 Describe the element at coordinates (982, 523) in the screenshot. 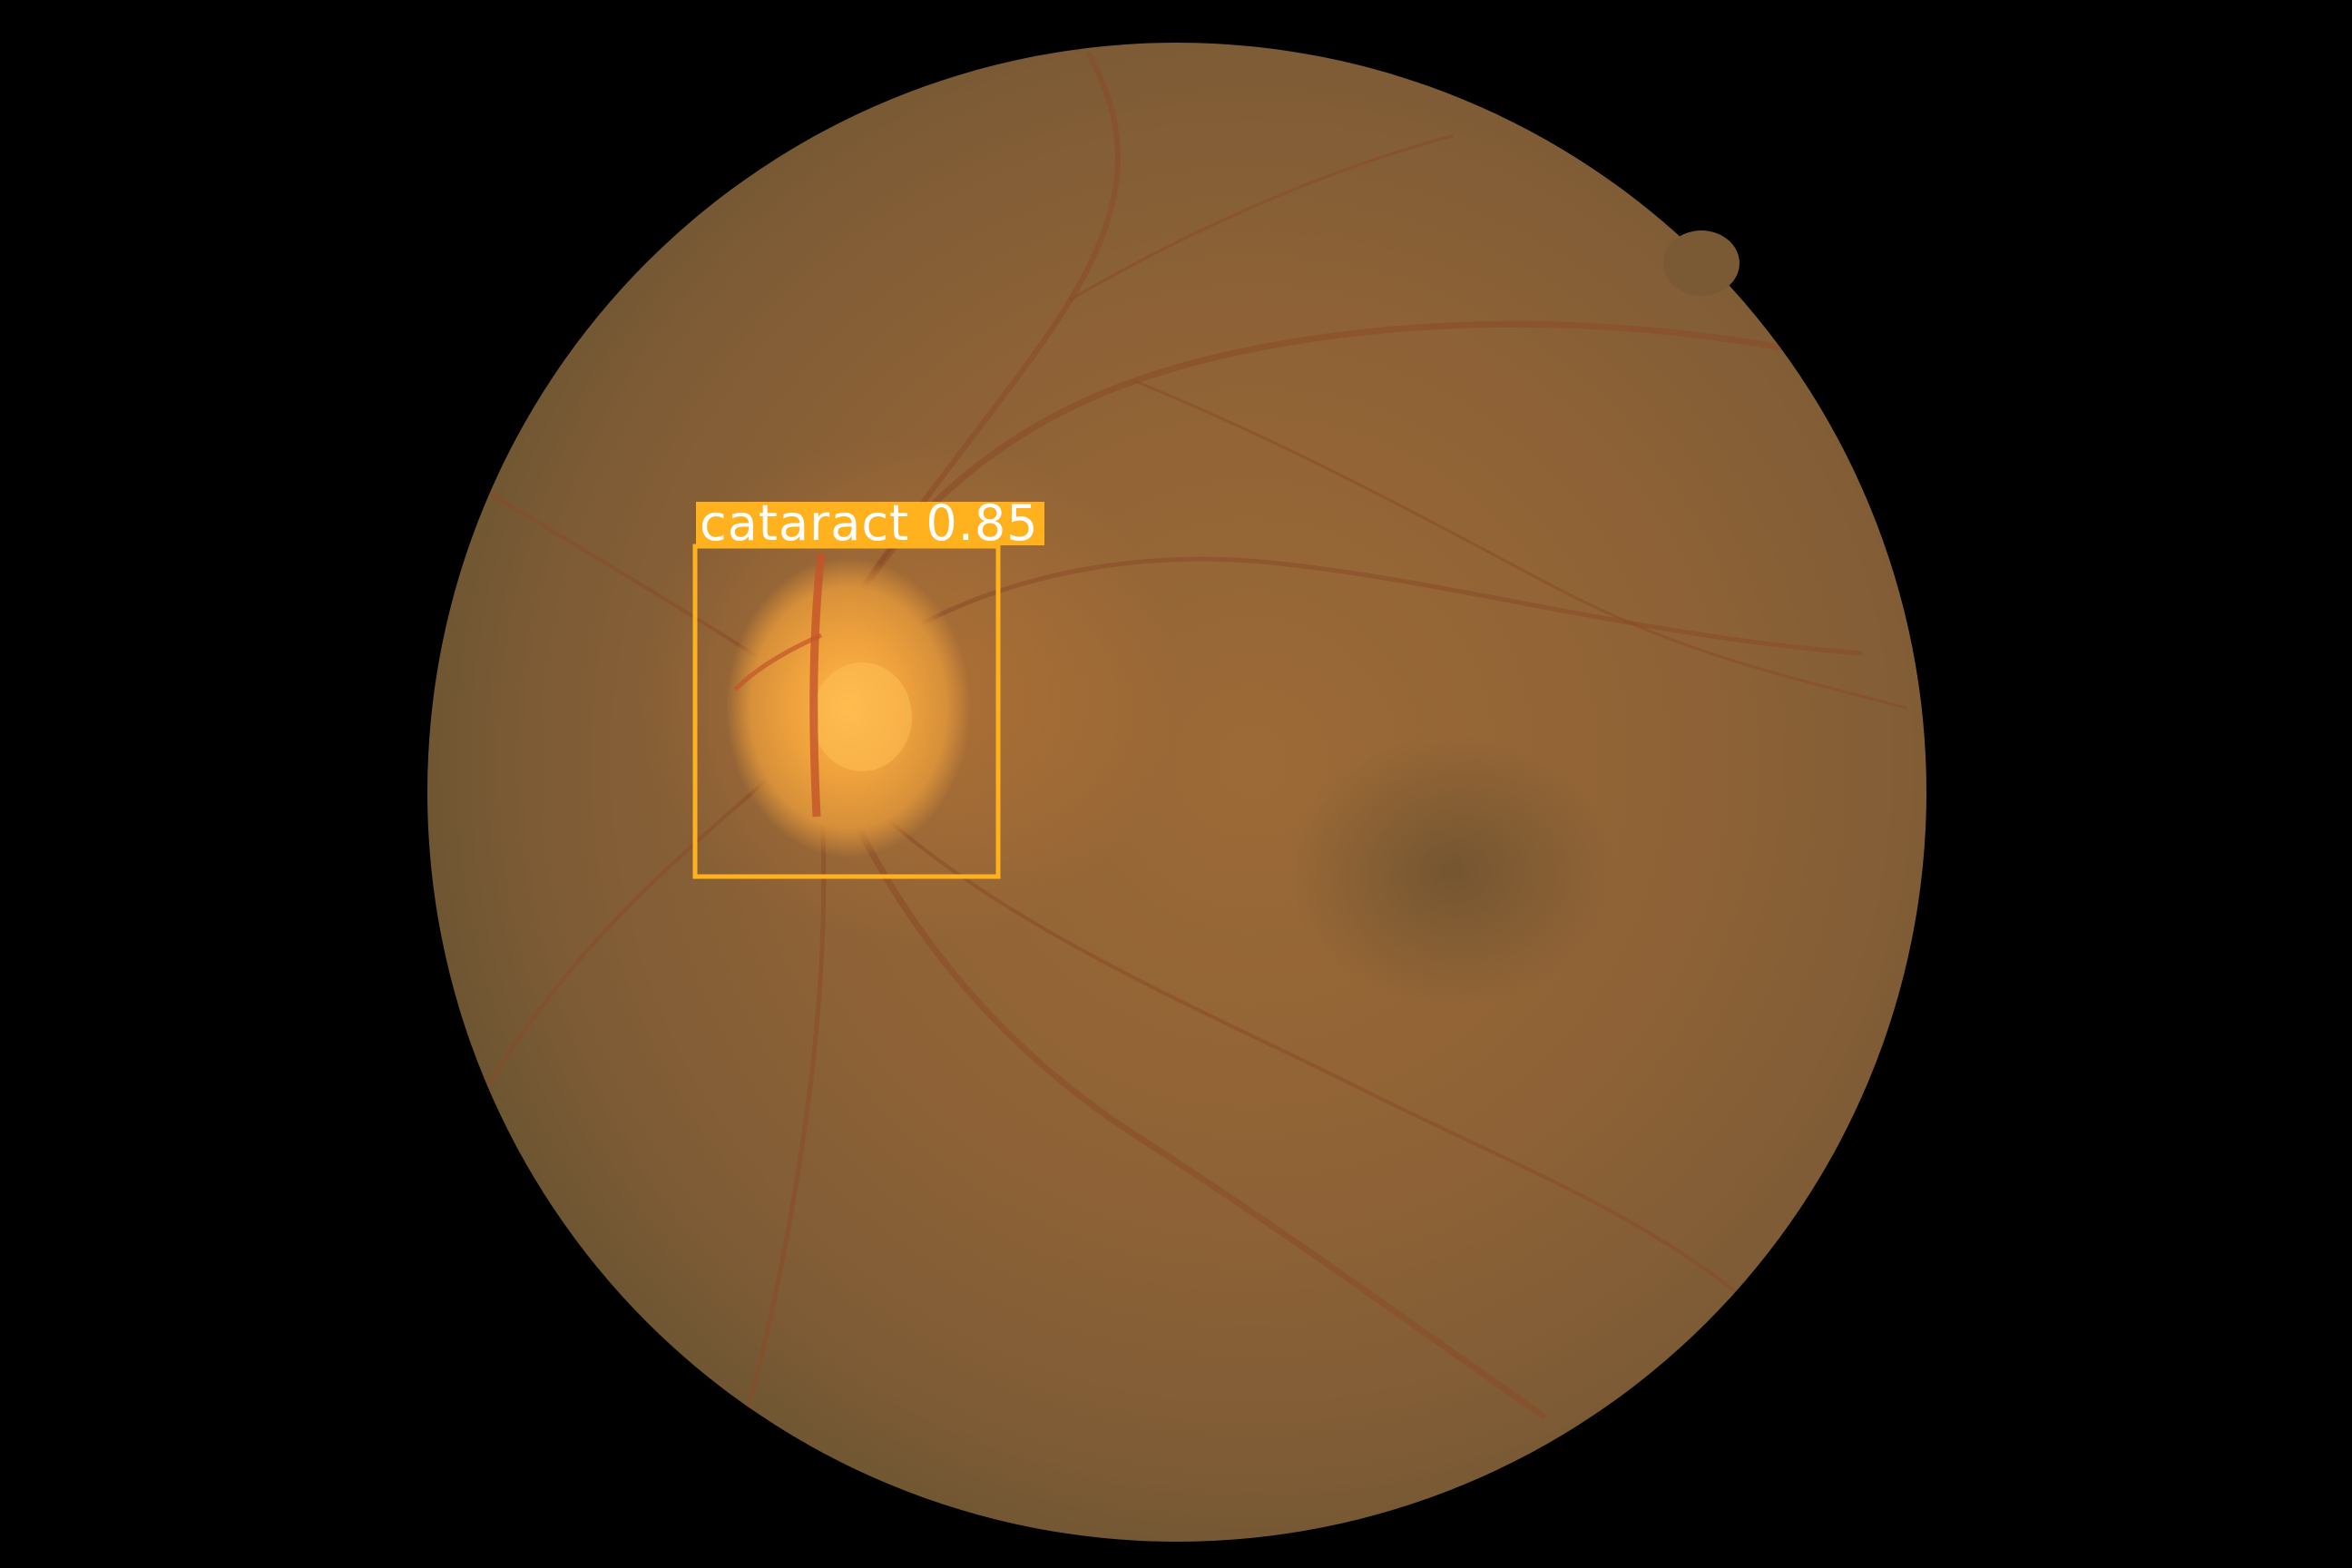

I see `detection-confidence: 0.85` at that location.